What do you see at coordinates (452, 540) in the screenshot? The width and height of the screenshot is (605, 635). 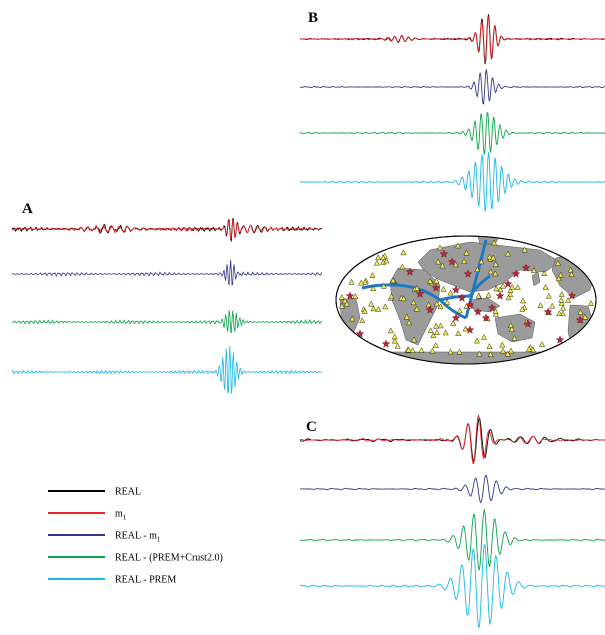 I see `trace-c-real-minus-prem-crust` at bounding box center [452, 540].